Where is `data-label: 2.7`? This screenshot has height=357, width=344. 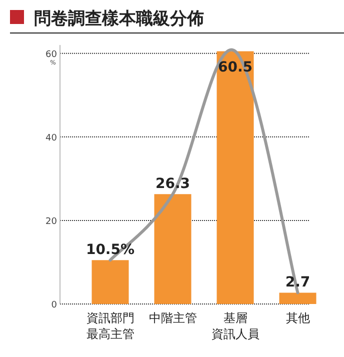 data-label: 2.7 is located at coordinates (297, 282).